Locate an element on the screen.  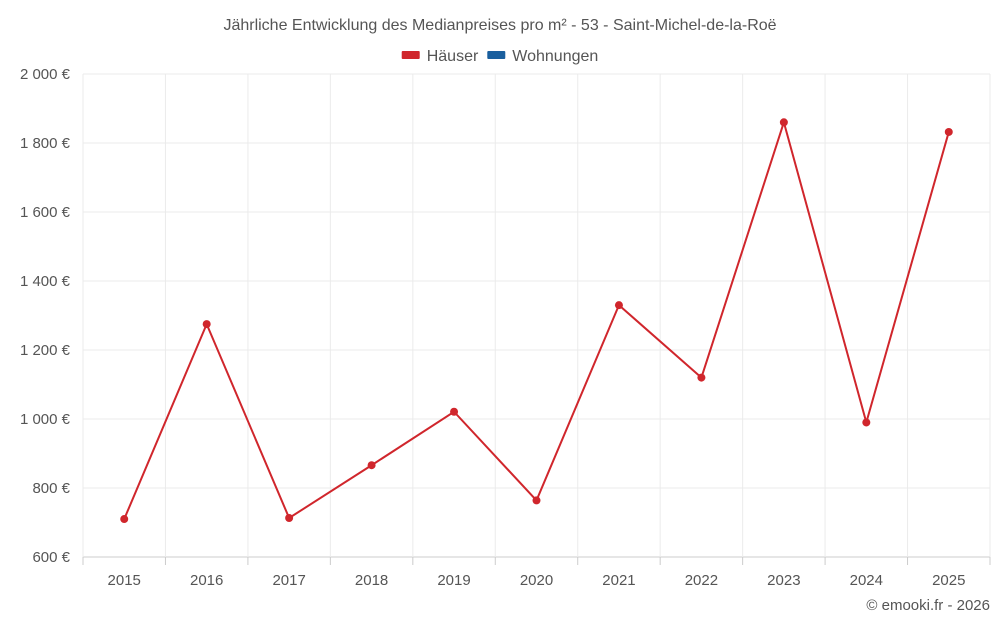
y-tick-label: 1 200 € is located at coordinates (45, 350).